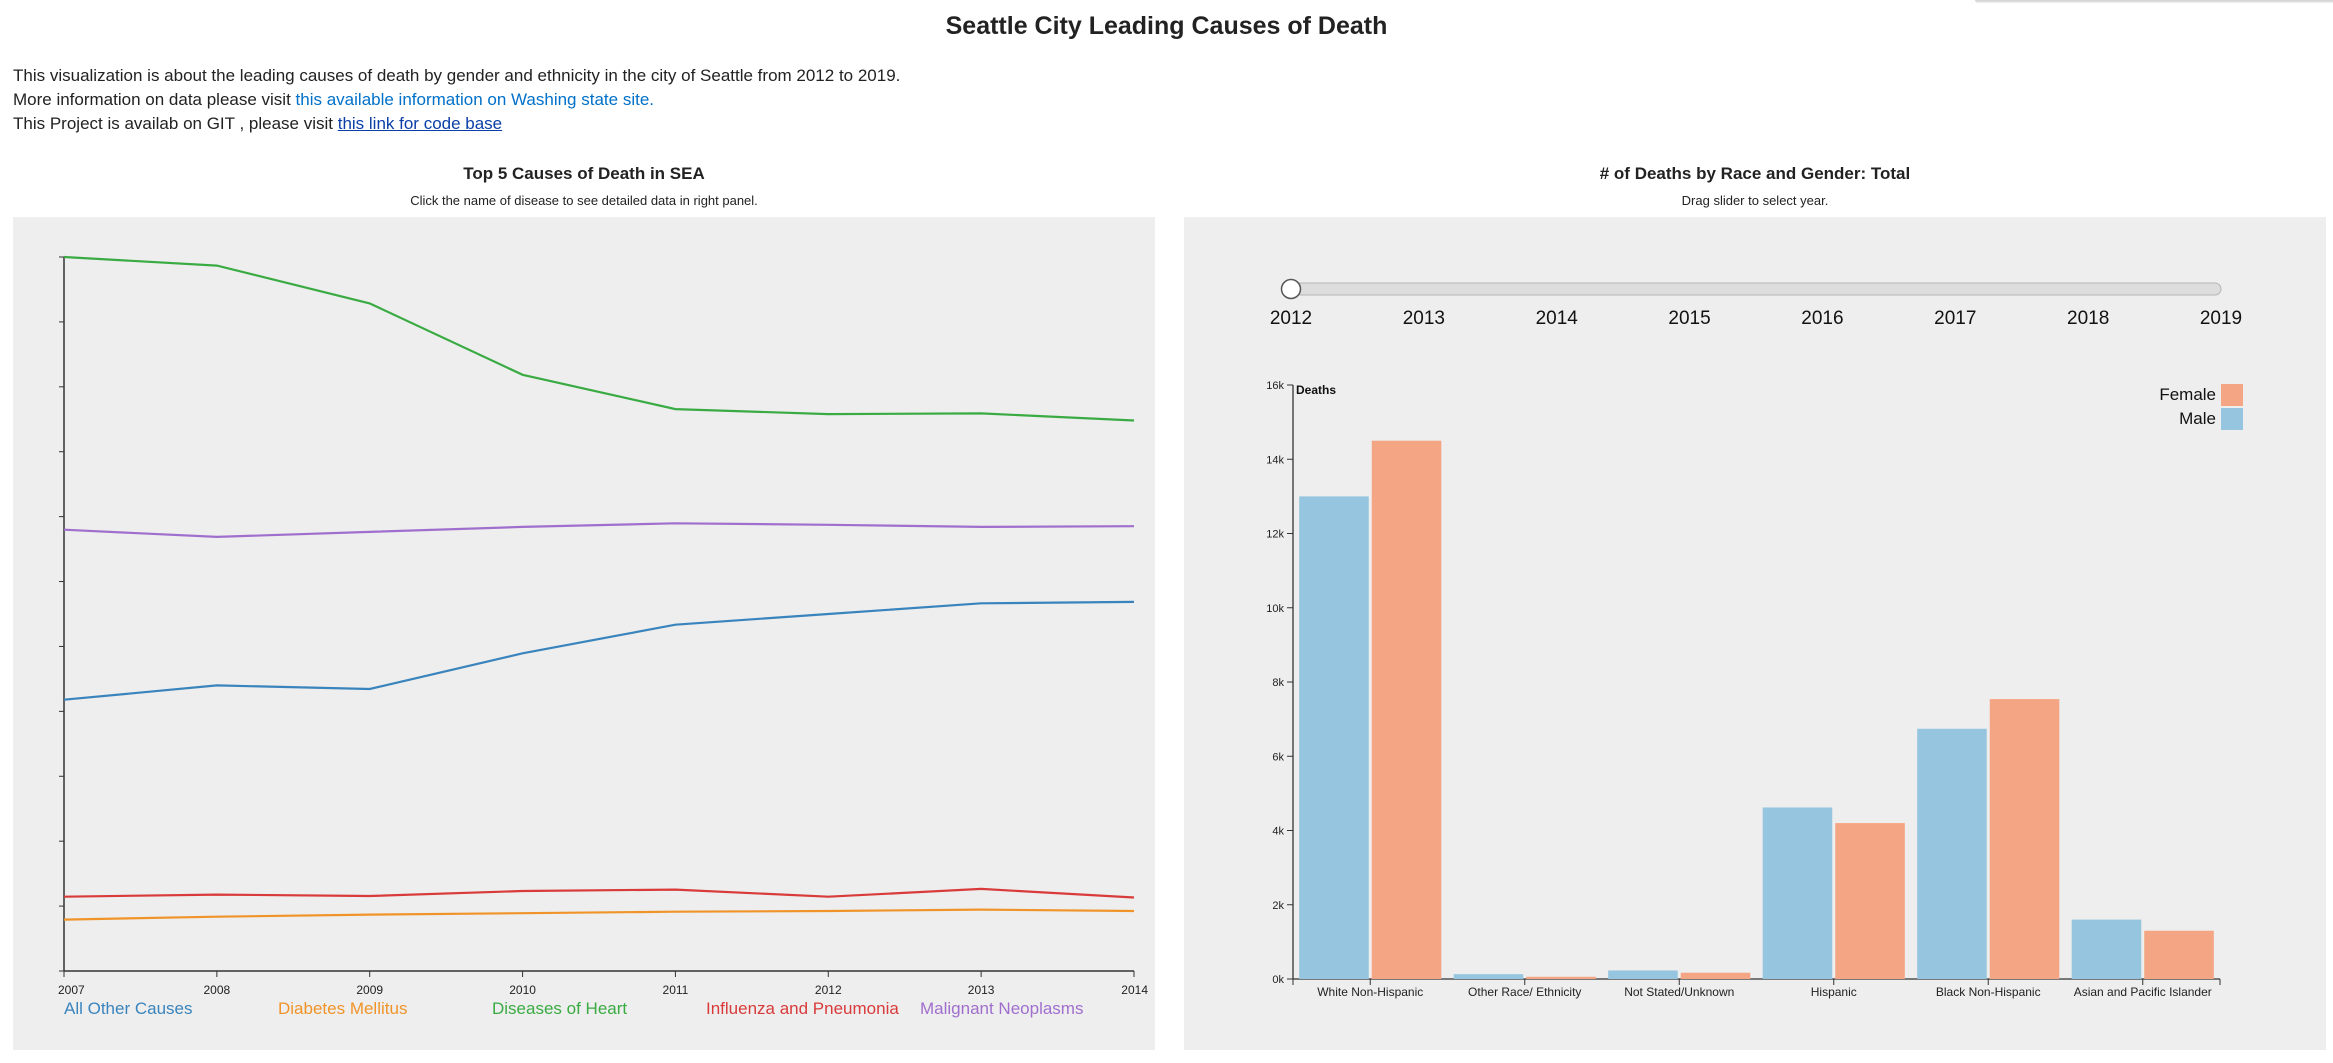 The image size is (2333, 1063). What do you see at coordinates (342, 1008) in the screenshot?
I see `legend-item-1: Diabetes Mellitus` at bounding box center [342, 1008].